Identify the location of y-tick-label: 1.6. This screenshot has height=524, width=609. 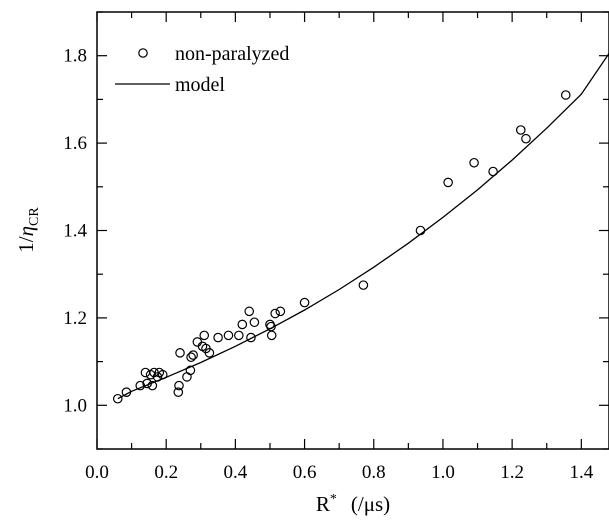
(75, 143).